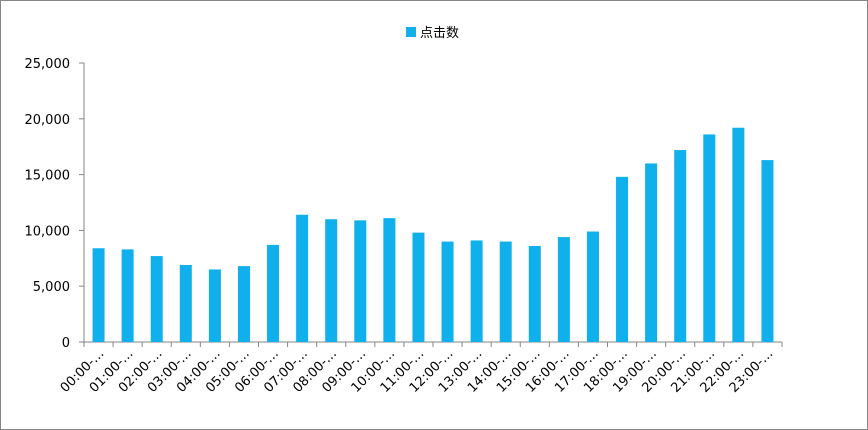 This screenshot has height=430, width=868. What do you see at coordinates (48, 176) in the screenshot?
I see `y-tick-label: 15,000` at bounding box center [48, 176].